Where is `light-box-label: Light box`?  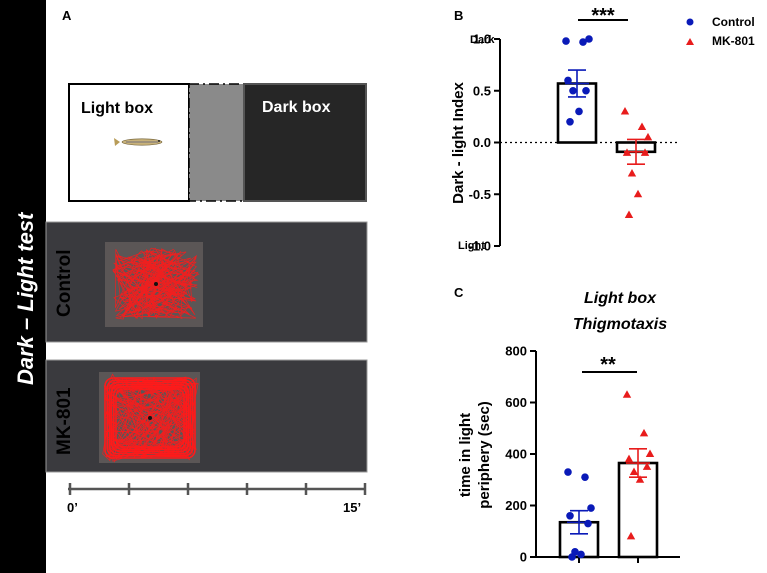 light-box-label: Light box is located at coordinates (117, 108).